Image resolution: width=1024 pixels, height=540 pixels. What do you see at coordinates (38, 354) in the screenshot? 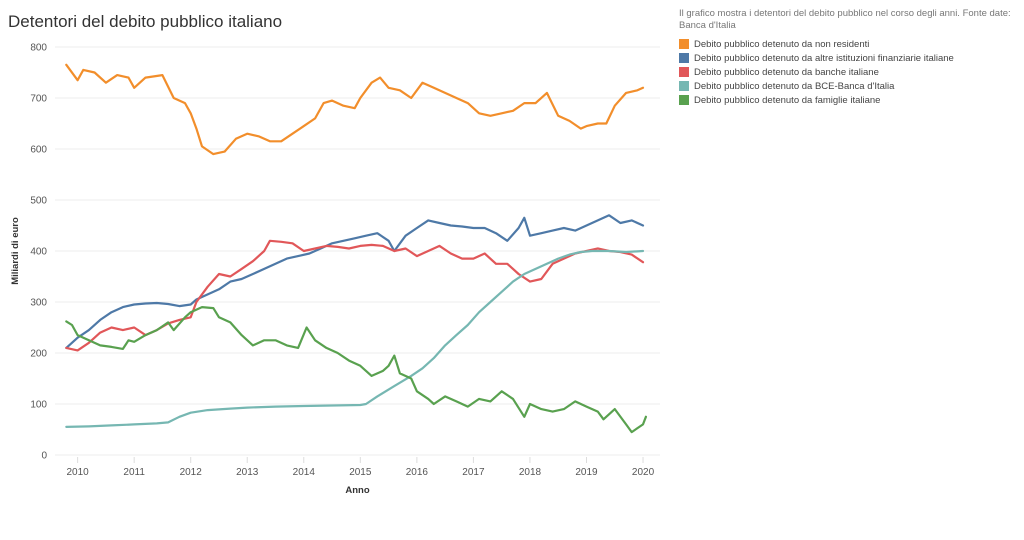
I see `y-tick-label: 200` at bounding box center [38, 354].